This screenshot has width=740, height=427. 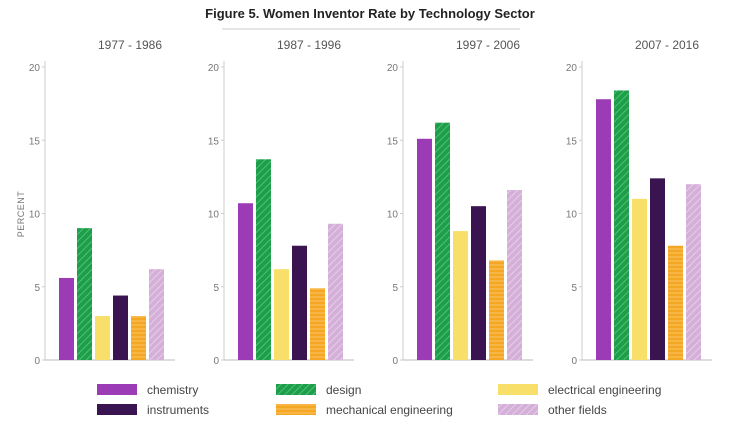 I want to click on legend-item-instruments: instruments, so click(x=153, y=410).